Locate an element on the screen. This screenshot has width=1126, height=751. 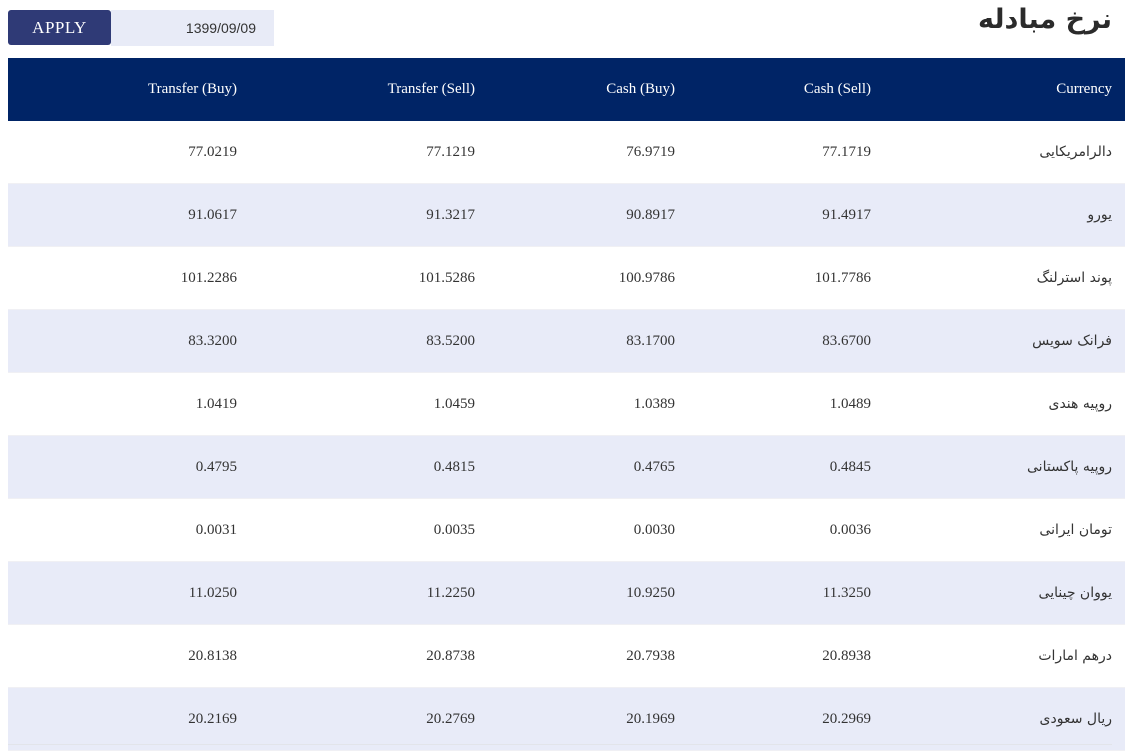
cash-buy-cell: 20.7938 is located at coordinates (575, 656).